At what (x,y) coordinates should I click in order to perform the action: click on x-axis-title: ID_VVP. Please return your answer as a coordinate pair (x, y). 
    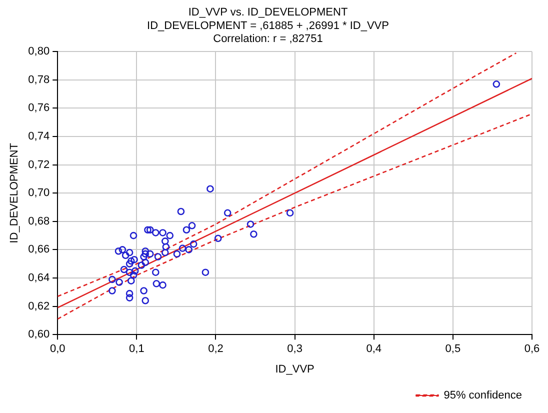
    Looking at the image, I should click on (294, 369).